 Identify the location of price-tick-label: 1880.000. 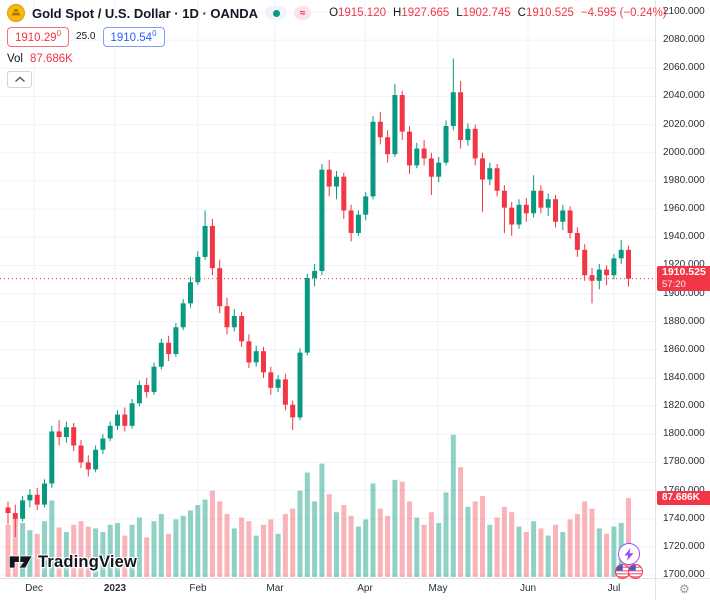
(684, 321).